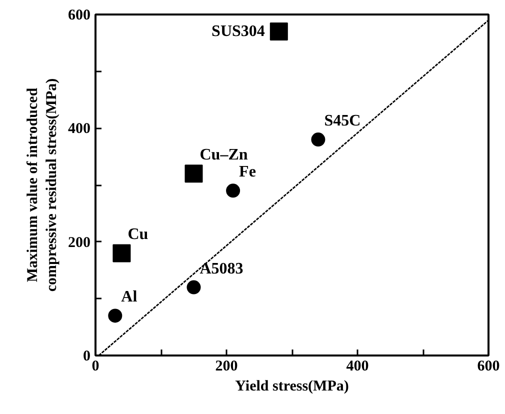 This screenshot has width=505, height=414. What do you see at coordinates (292, 386) in the screenshot?
I see `x-axis-title: Yield stress(MPa)` at bounding box center [292, 386].